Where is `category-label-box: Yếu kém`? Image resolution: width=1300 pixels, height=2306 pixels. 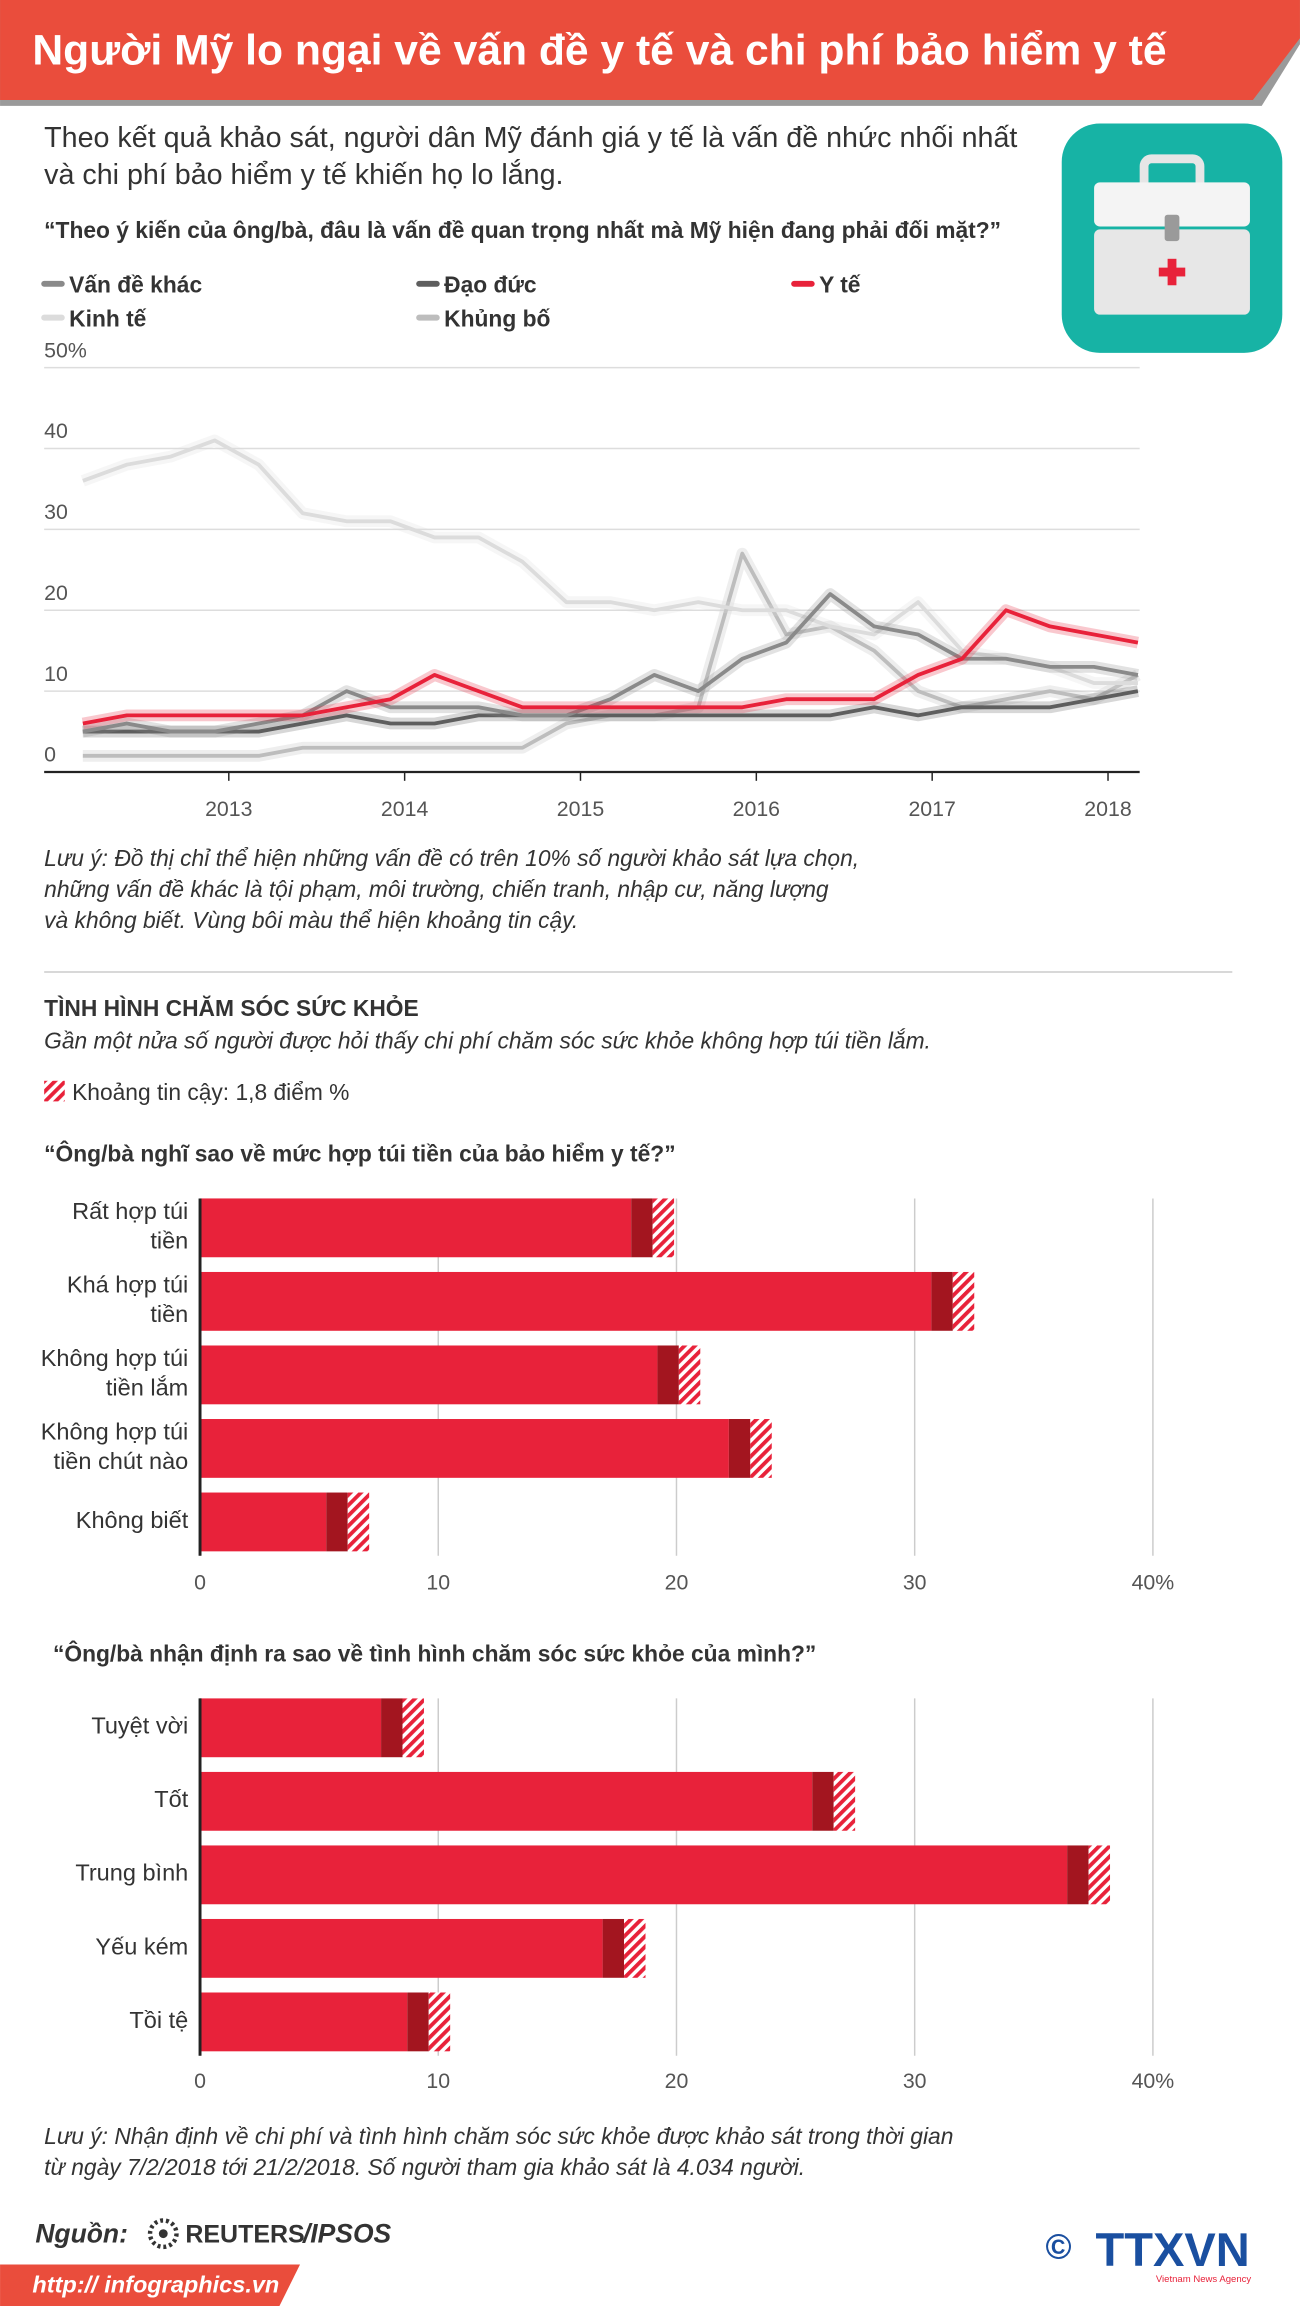
category-label-box: Yếu kém is located at coordinates (142, 1948).